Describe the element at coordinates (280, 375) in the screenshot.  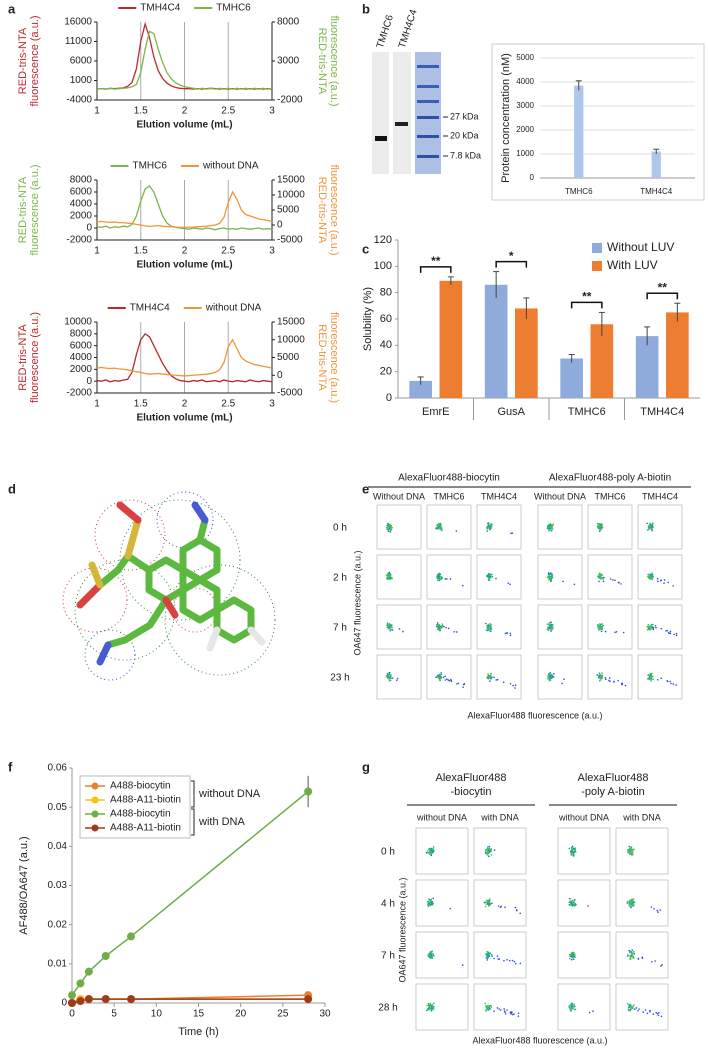
I see `y2-tick-label: 0` at that location.